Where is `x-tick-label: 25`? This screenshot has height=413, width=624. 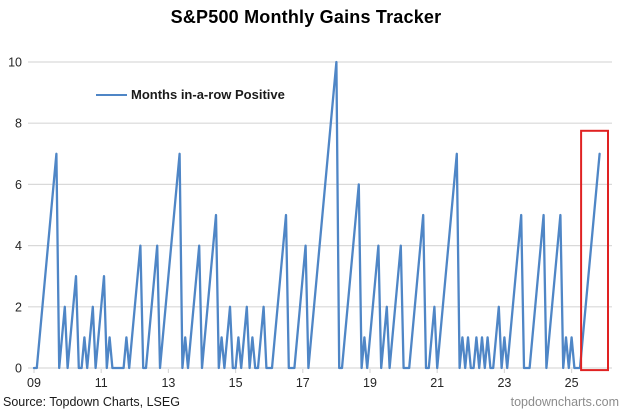
x-tick-label: 25 is located at coordinates (572, 383).